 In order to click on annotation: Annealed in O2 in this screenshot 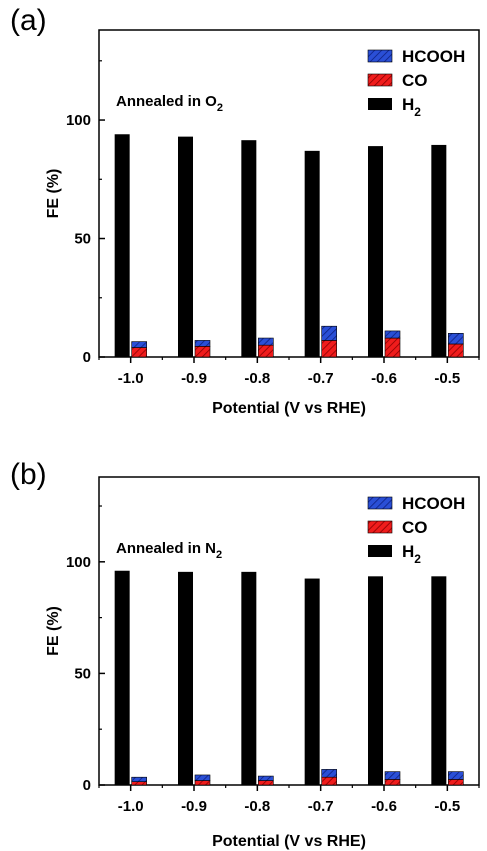, I will do `click(169, 103)`.